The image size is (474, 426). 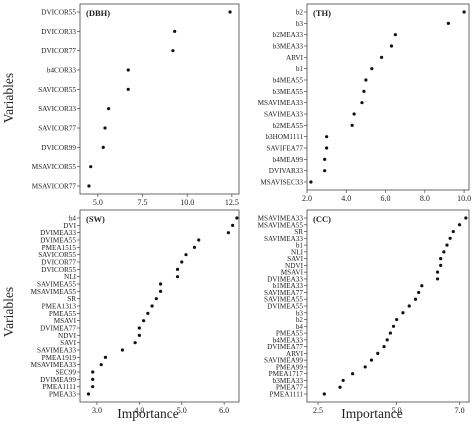 What do you see at coordinates (54, 187) in the screenshot?
I see `y-tick-label: MSAVICOR77` at bounding box center [54, 187].